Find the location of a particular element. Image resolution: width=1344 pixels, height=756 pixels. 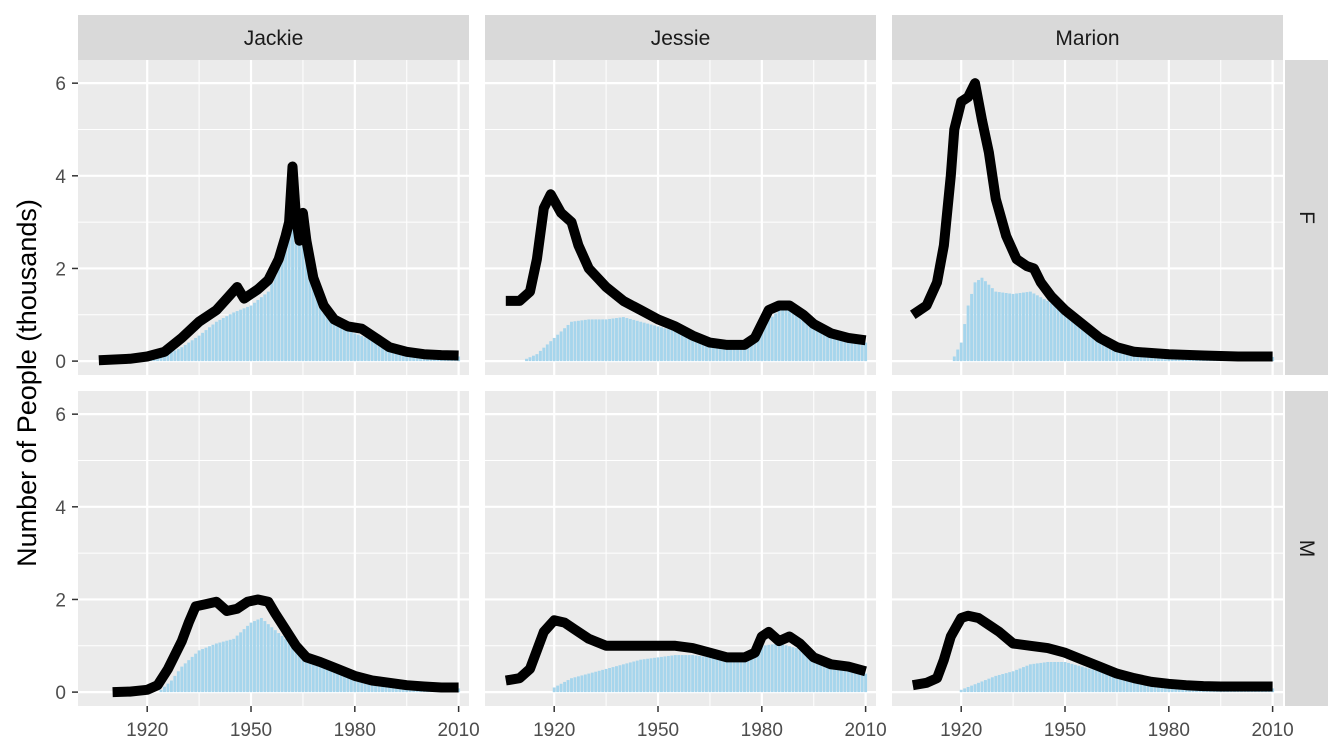

strip-label-marion: Marion is located at coordinates (1087, 38).